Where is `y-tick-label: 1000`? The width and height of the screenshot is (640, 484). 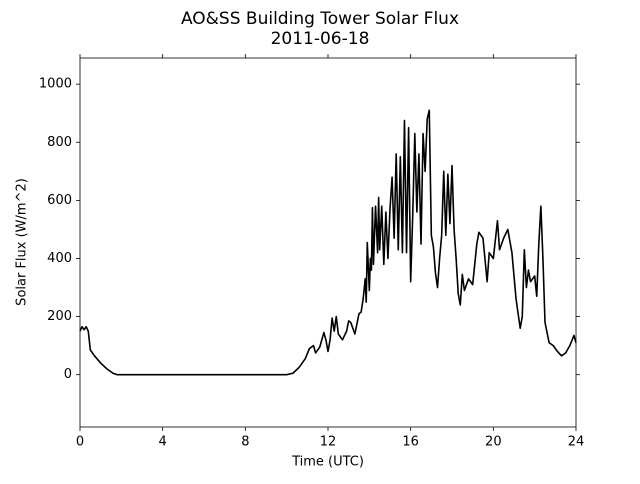
y-tick-label: 1000 is located at coordinates (55, 84).